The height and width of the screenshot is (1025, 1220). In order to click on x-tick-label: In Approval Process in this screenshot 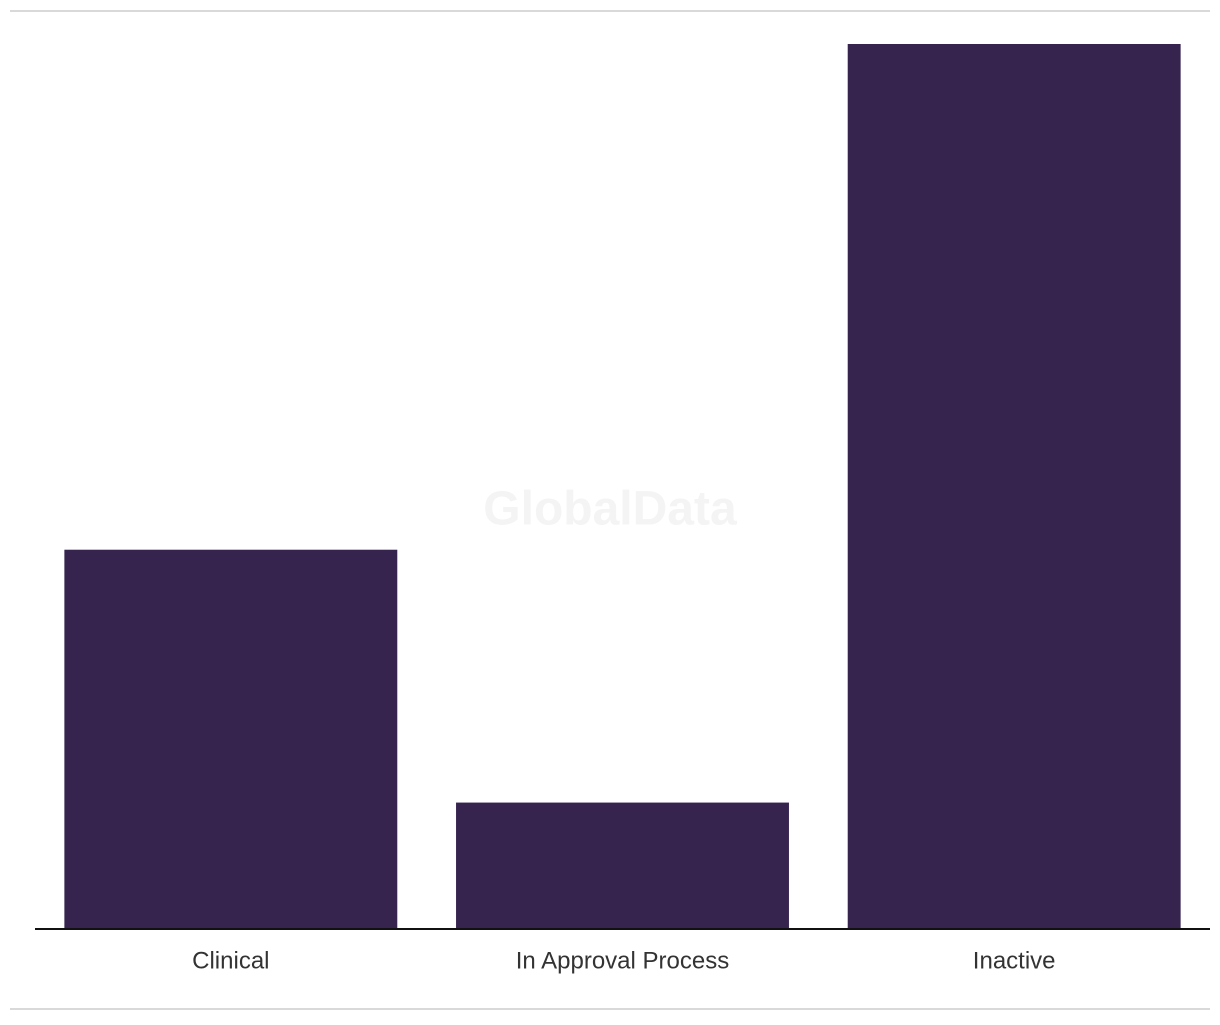, I will do `click(622, 960)`.